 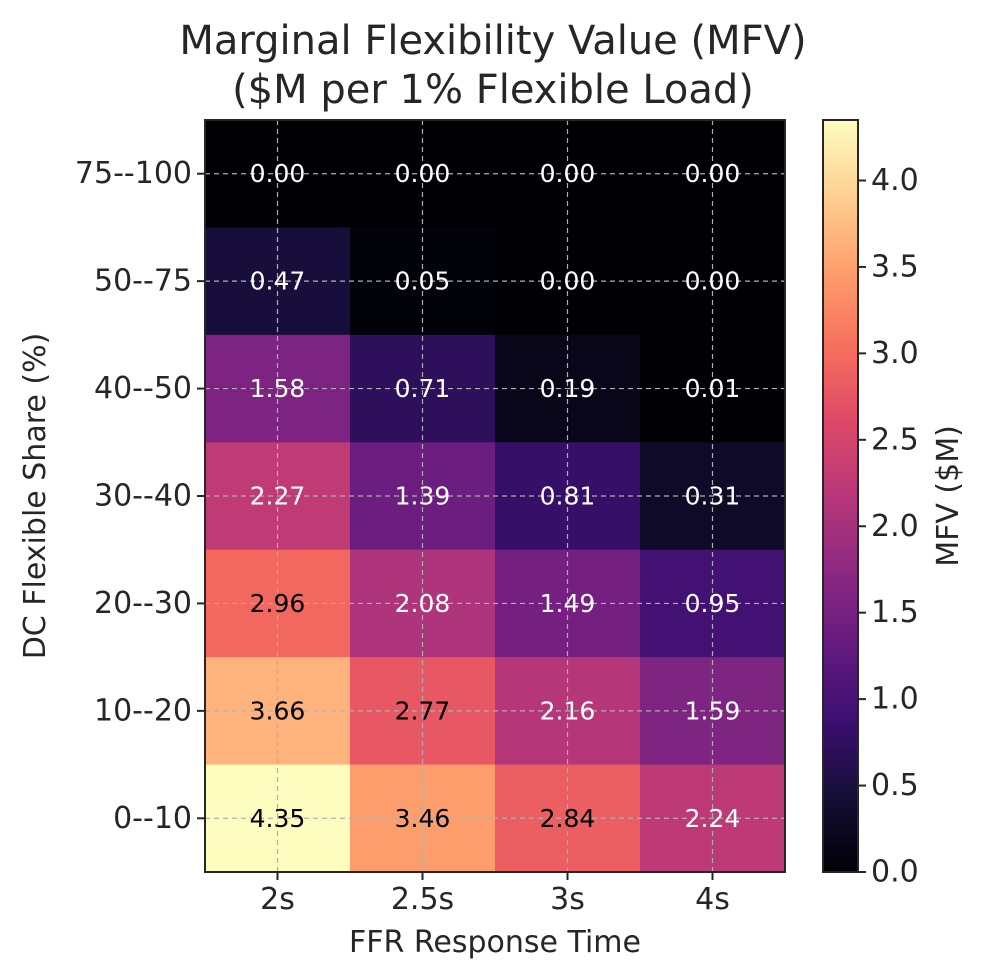 What do you see at coordinates (278, 388) in the screenshot?
I see `cell-value-label: 1.58` at bounding box center [278, 388].